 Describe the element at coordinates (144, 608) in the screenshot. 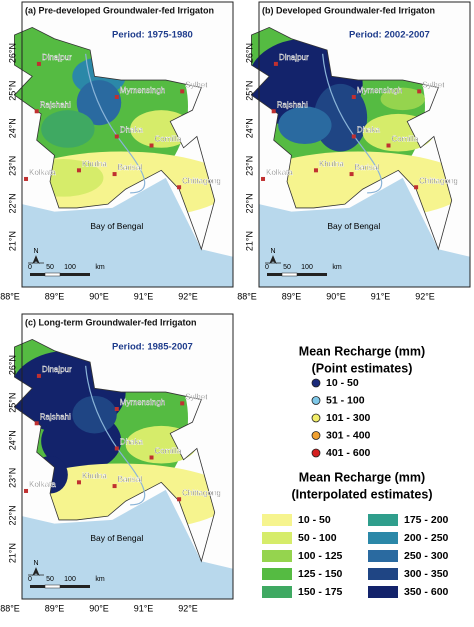

I see `lon-label: 91°E` at that location.